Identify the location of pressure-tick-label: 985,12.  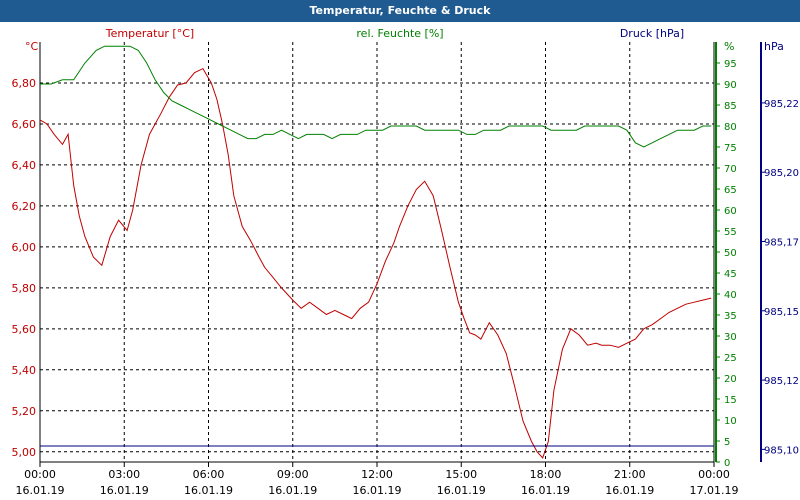
(781, 381).